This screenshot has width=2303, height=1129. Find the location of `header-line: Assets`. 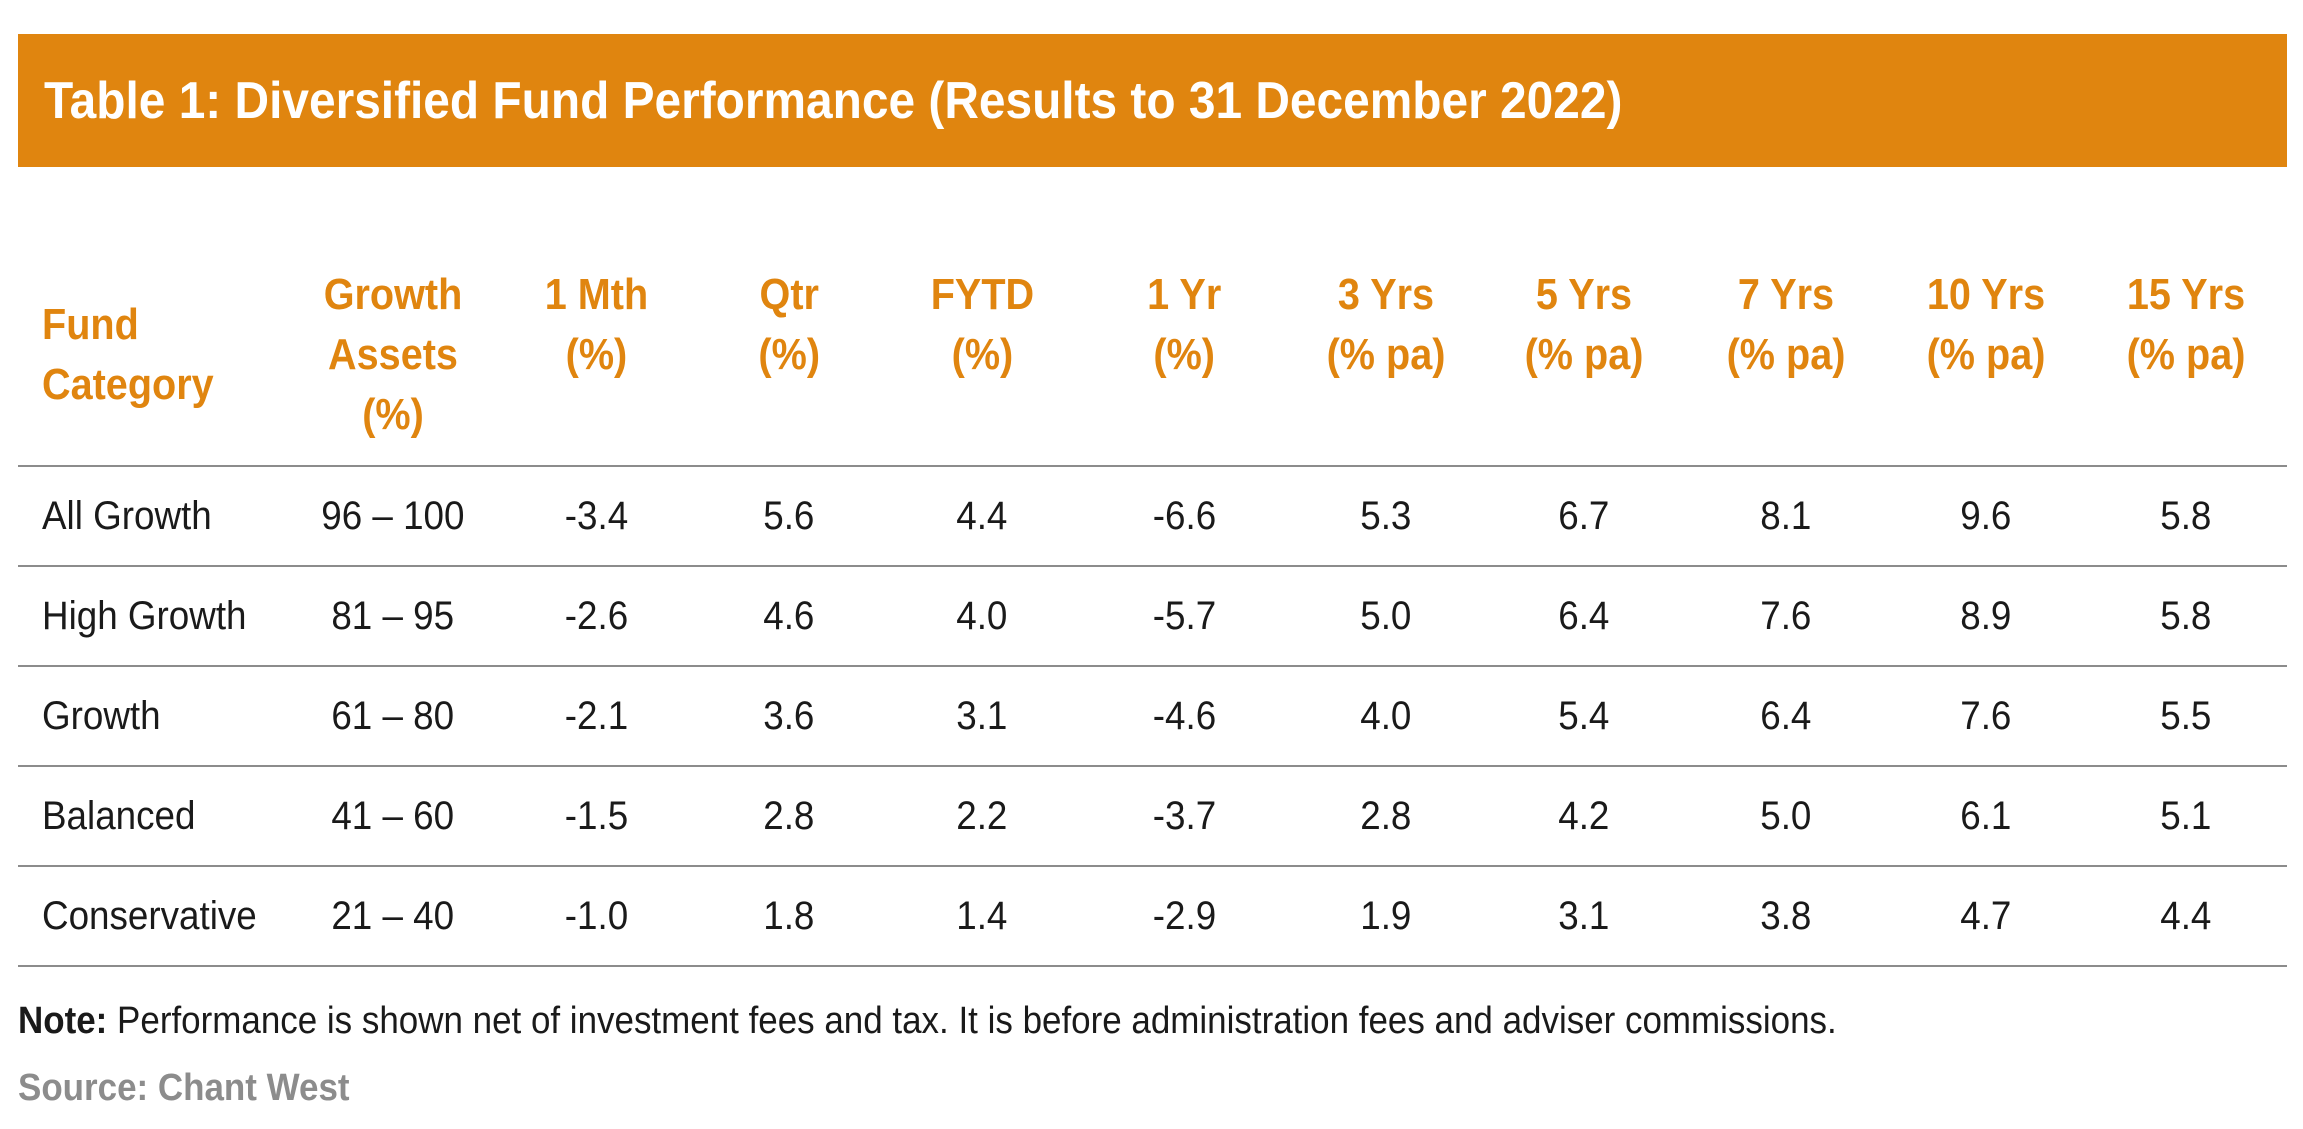

header-line: Assets is located at coordinates (393, 354).